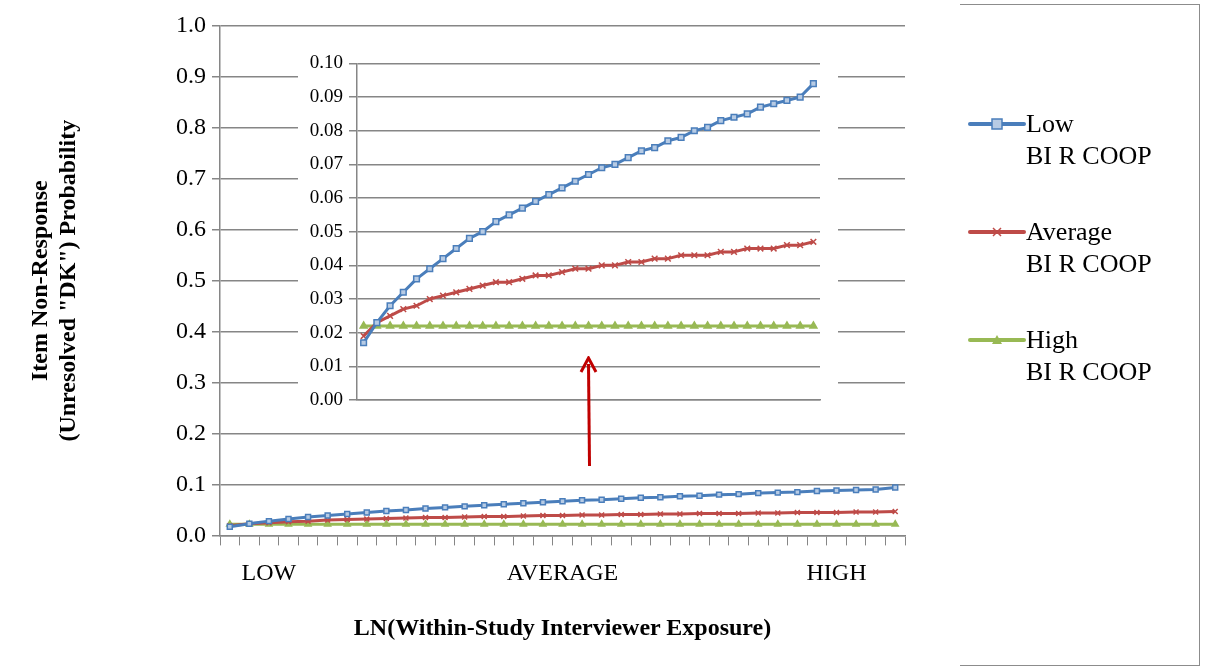  Describe the element at coordinates (836, 572) in the screenshot. I see `x-tick-label: HIGH` at that location.